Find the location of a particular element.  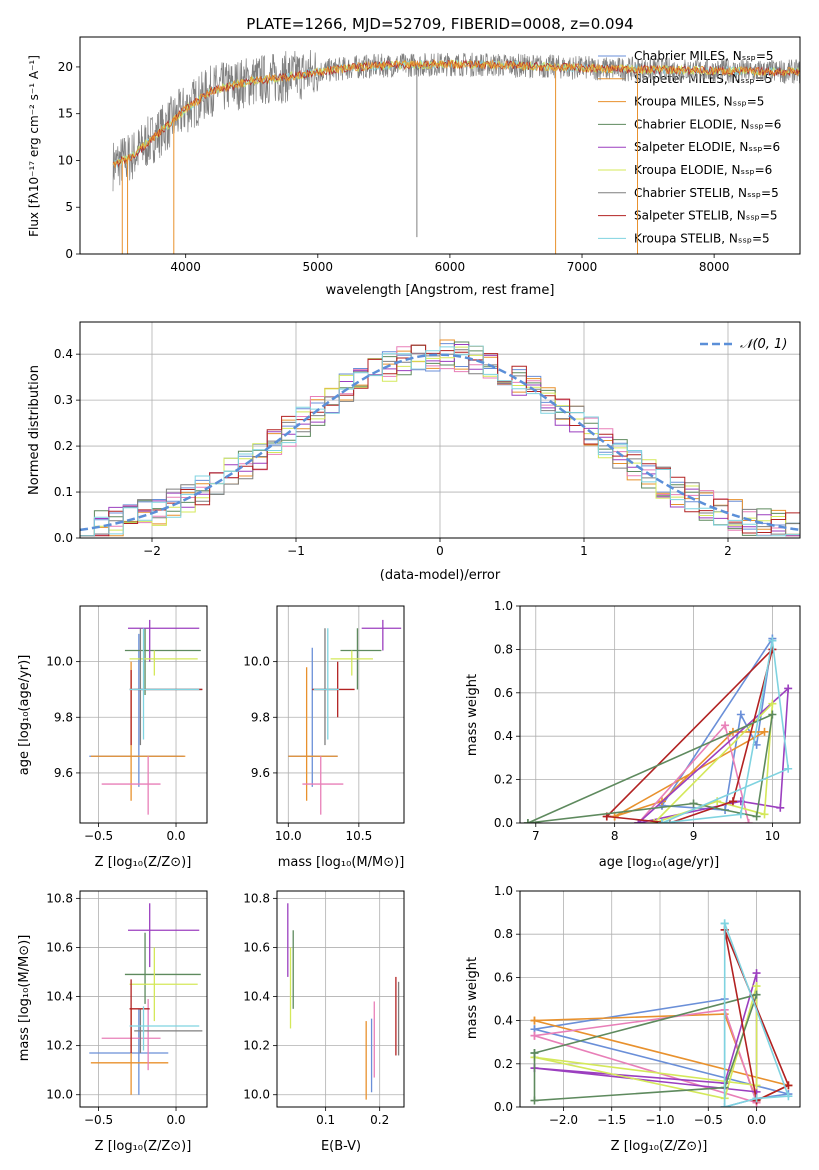

y-tick-label: 10.2 is located at coordinates (256, 1046).